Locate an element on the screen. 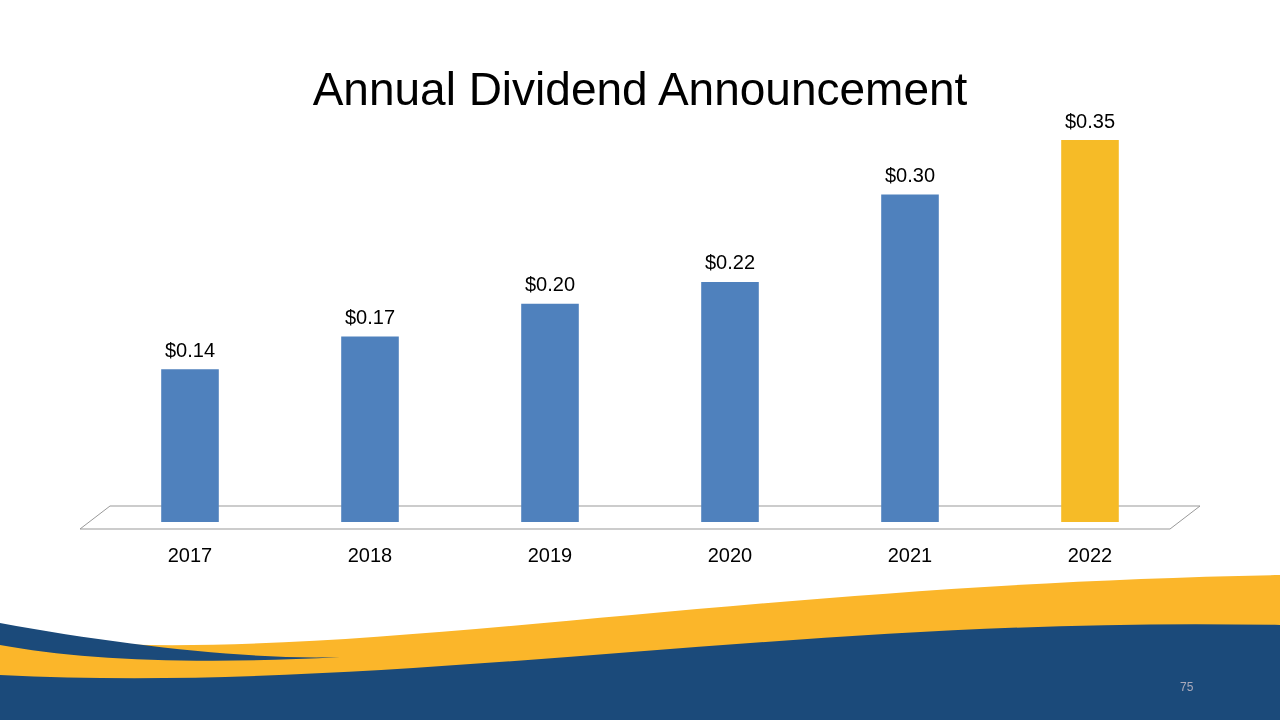  x-tick-label: 2022 is located at coordinates (1090, 554).